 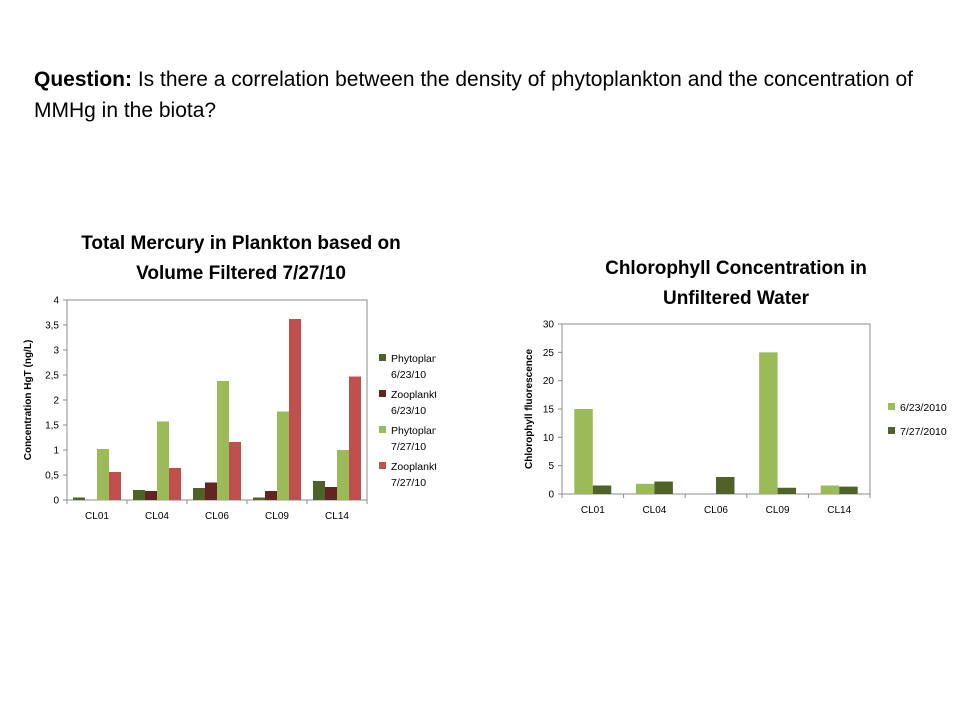 What do you see at coordinates (56, 351) in the screenshot?
I see `y-tick-label: 3` at bounding box center [56, 351].